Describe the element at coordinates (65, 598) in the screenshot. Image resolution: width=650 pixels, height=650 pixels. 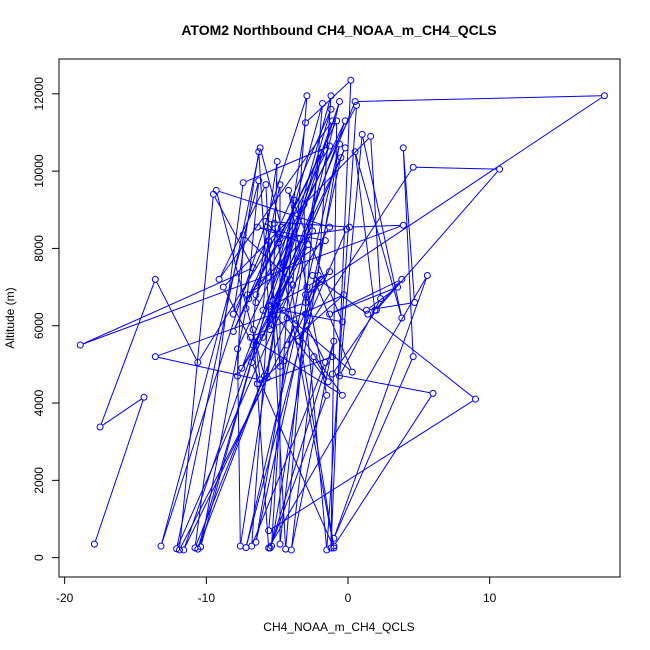
I see `x-tick-label: -20` at that location.